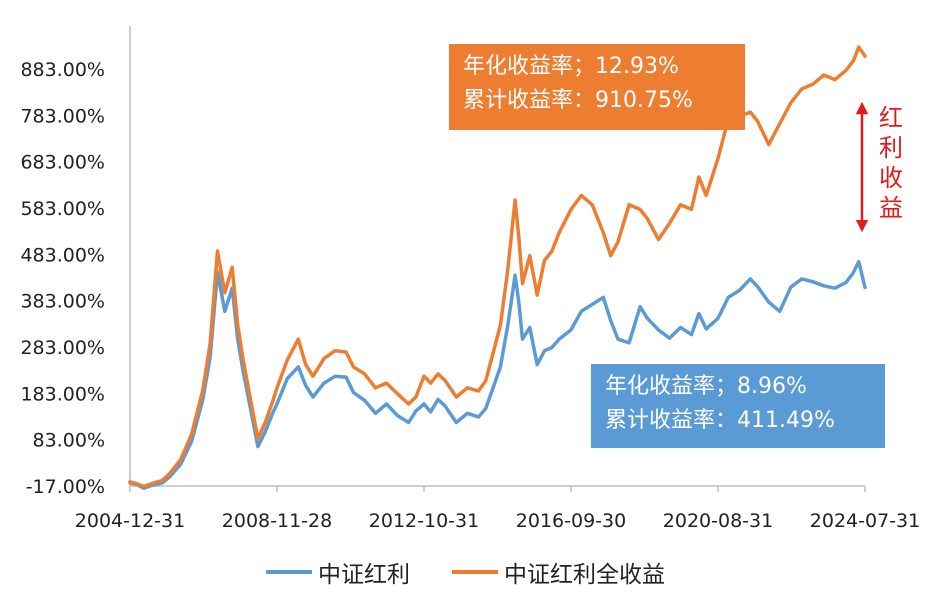  Describe the element at coordinates (891, 163) in the screenshot. I see `dividend-return-label: 红 利 收 益` at that location.